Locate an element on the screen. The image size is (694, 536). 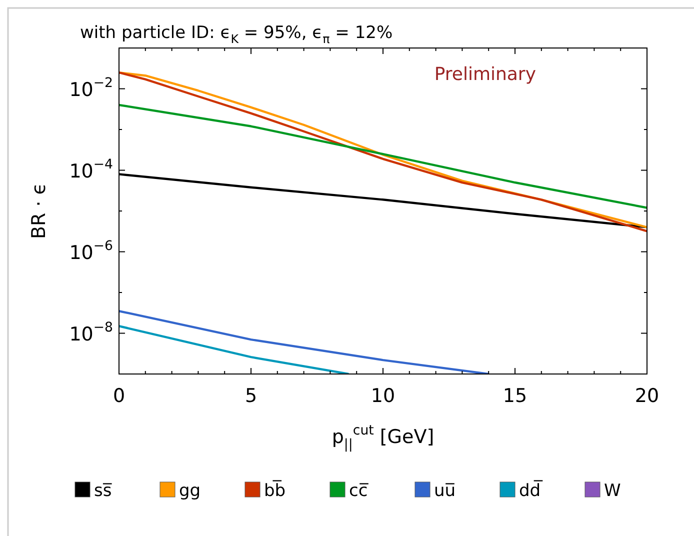
y-tick-label: 10$^{−2}$ is located at coordinates (91, 88).